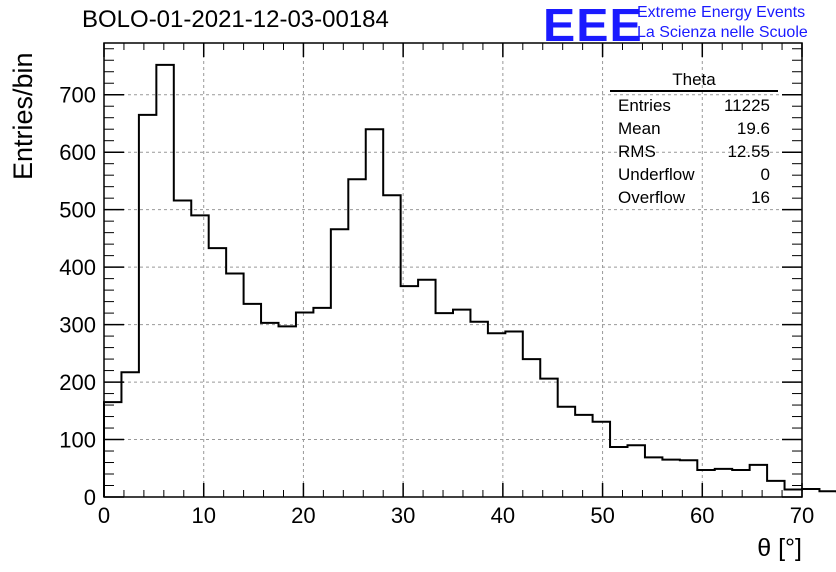  I want to click on eee-logo: EEE, so click(593, 25).